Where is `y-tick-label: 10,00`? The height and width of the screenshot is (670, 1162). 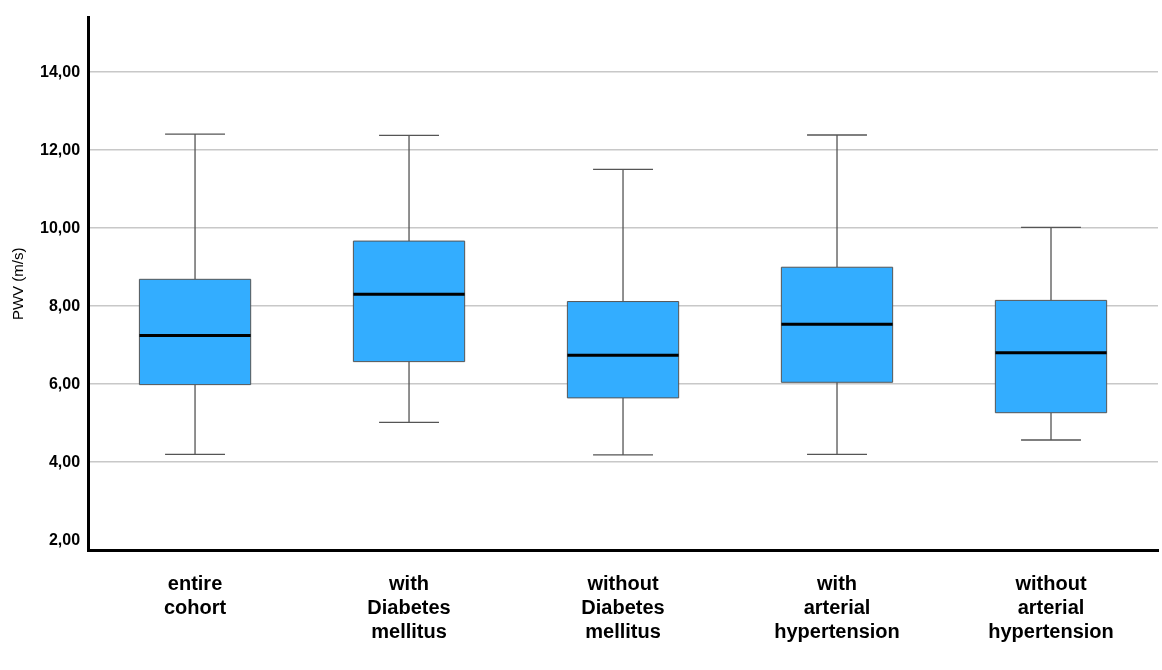 y-tick-label: 10,00 is located at coordinates (60, 227).